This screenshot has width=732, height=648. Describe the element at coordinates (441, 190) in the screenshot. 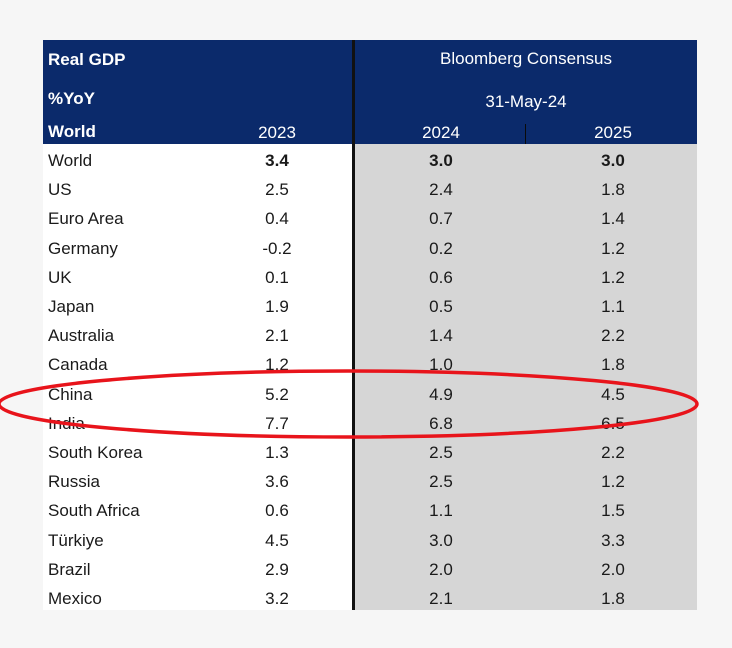

I see `row-value-2024: 2.4` at that location.